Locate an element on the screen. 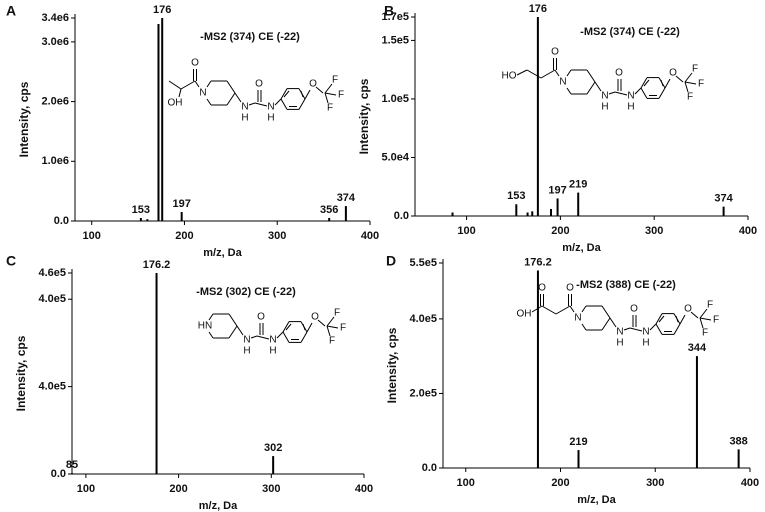 The height and width of the screenshot is (512, 765). y-tick-label: 1.0e5 is located at coordinates (395, 99).